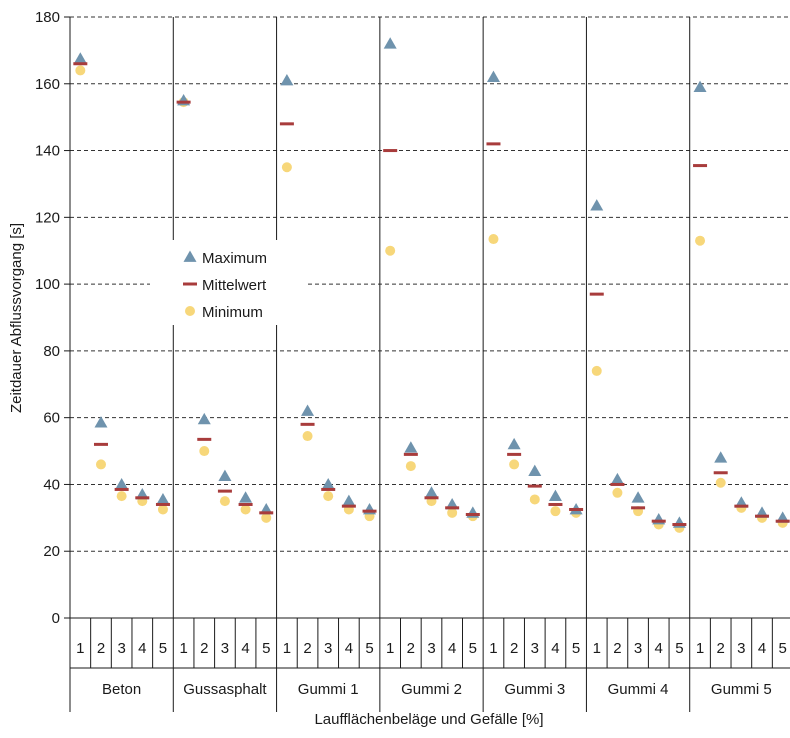  Describe the element at coordinates (328, 689) in the screenshot. I see `group-label: Gummi 1` at that location.